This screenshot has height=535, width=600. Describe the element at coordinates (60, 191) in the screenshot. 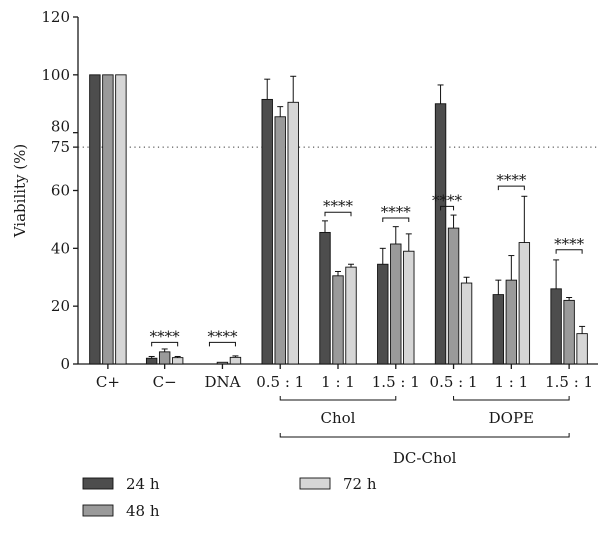

I see `y-tick-label: 60` at that location.